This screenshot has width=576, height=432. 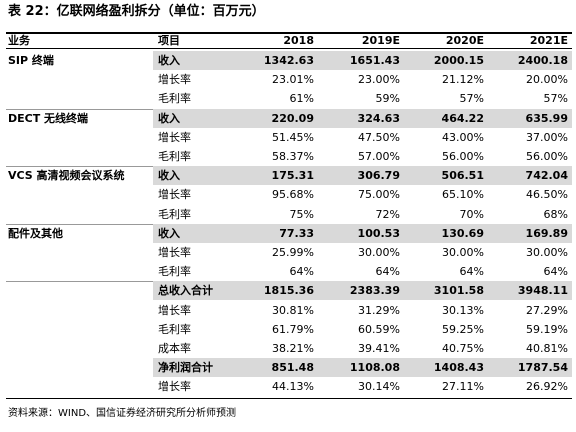 What do you see at coordinates (542, 60) in the screenshot?
I see `cell: 2400.18` at bounding box center [542, 60].